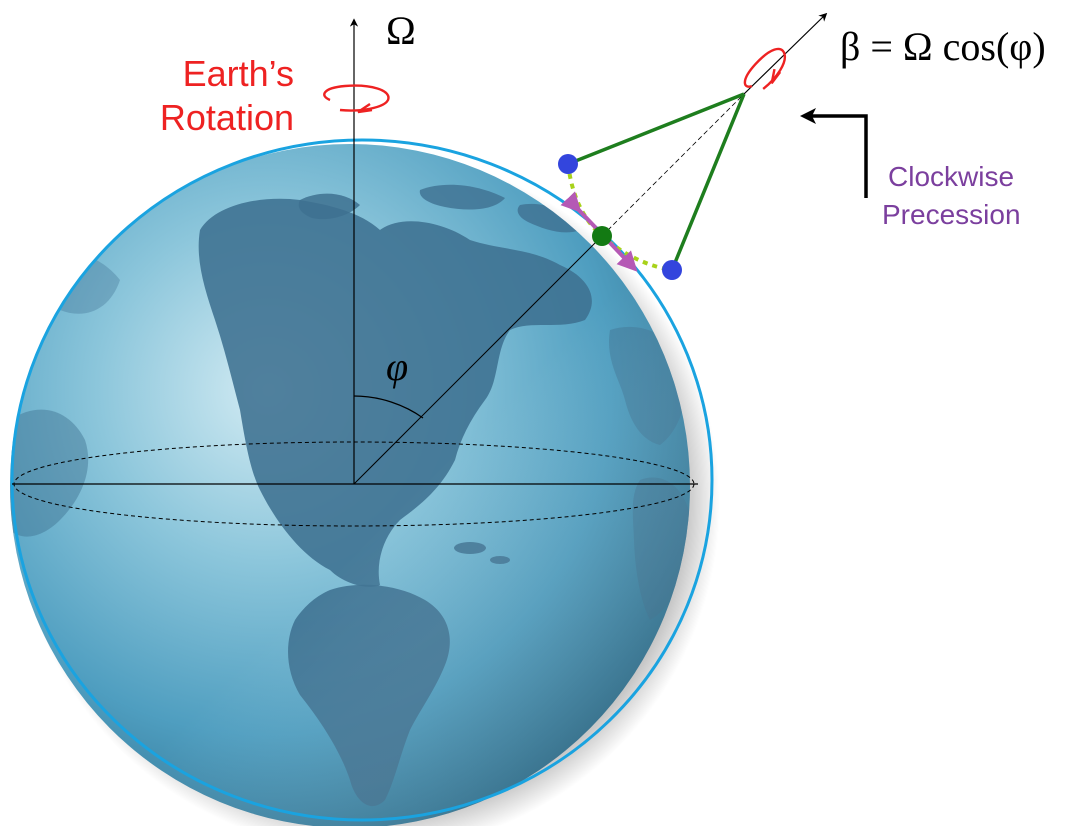 Image resolution: width=1071 pixels, height=826 pixels. Describe the element at coordinates (227, 117) in the screenshot. I see `earth-rotation-label-line2: Rotation` at that location.